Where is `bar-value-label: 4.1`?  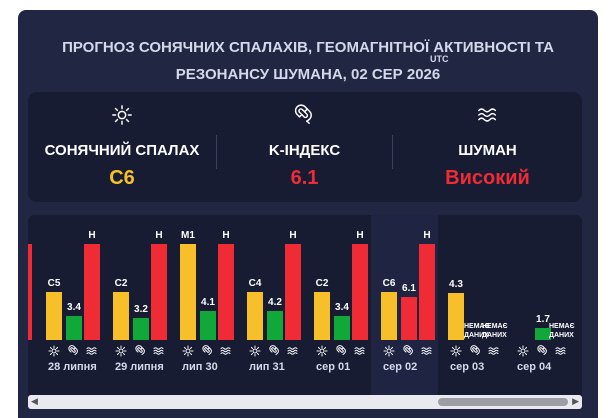
bar-value-label: 4.1 is located at coordinates (208, 303).